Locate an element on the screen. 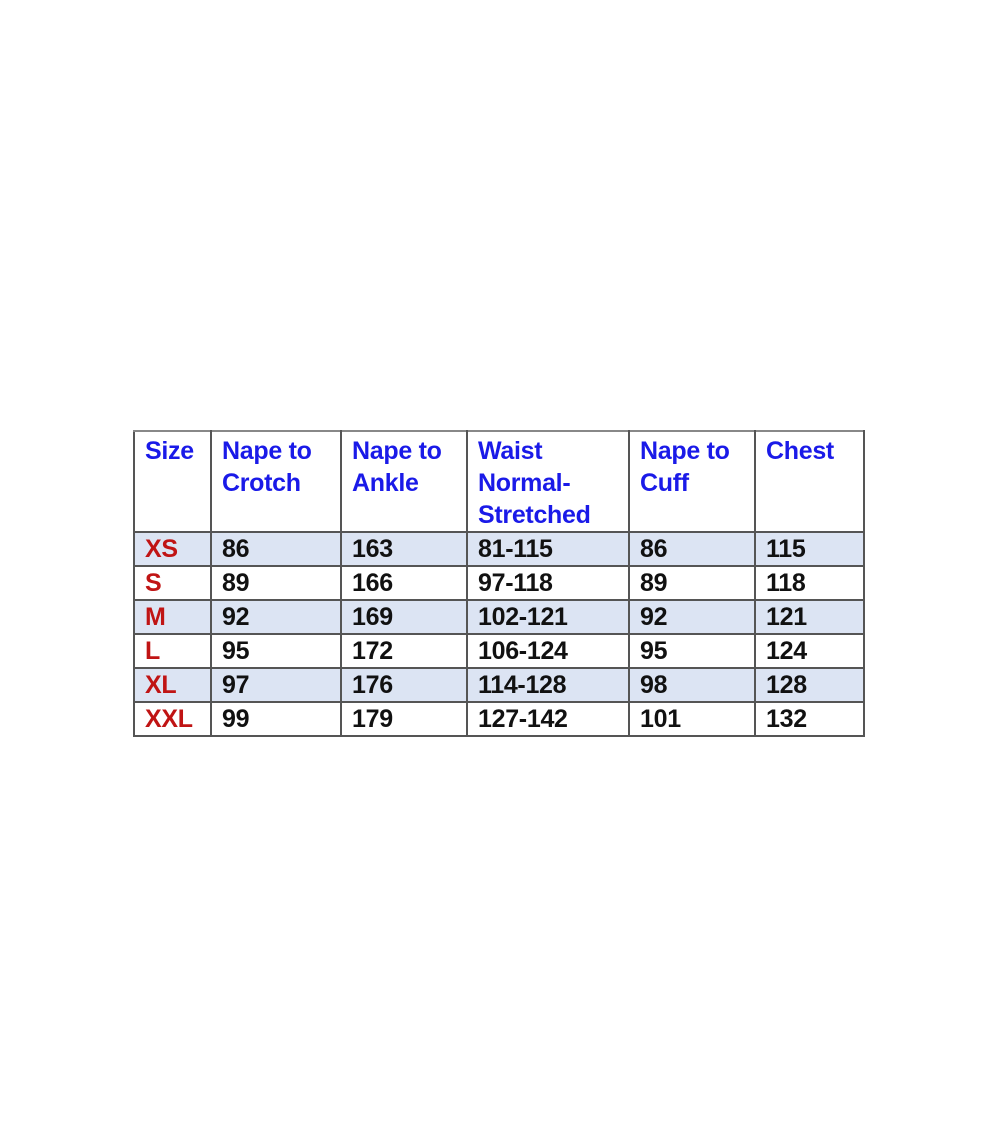 This screenshot has height=1136, width=1000. column-header-line: Chest is located at coordinates (800, 451).